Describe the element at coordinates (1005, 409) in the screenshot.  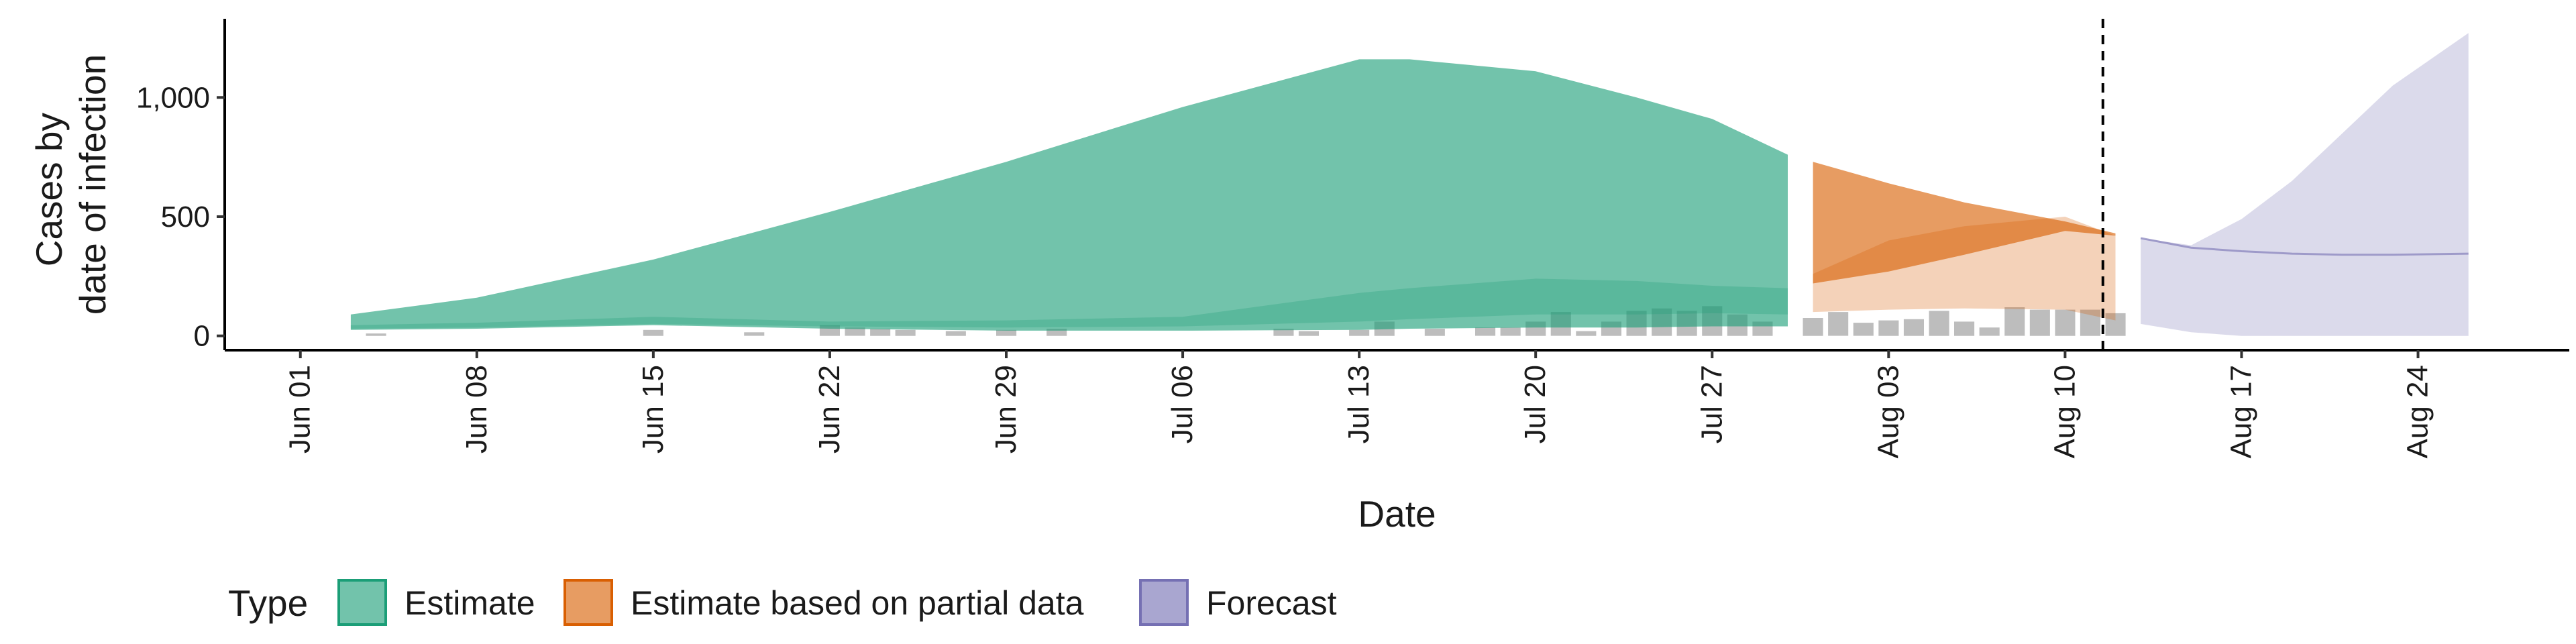
I see `x-tick-label: Jun 29` at that location.